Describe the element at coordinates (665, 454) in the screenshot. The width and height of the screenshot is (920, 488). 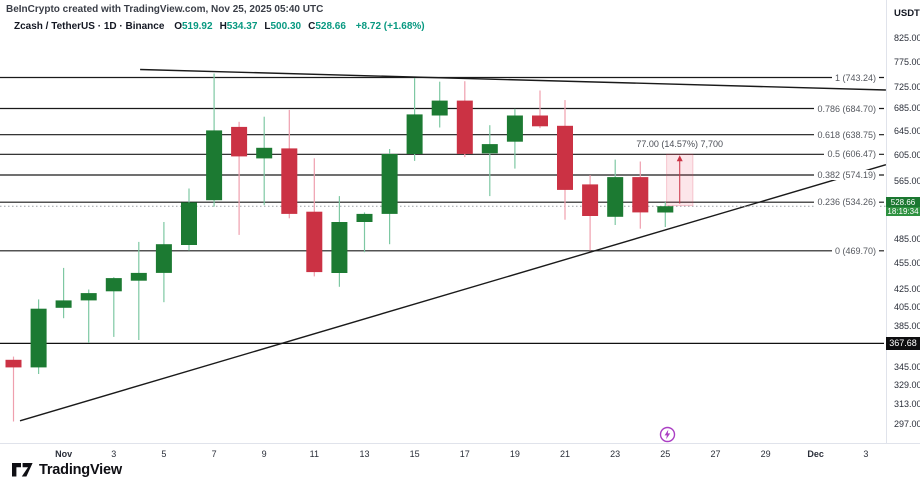
I see `time-tick-label: 25` at that location.